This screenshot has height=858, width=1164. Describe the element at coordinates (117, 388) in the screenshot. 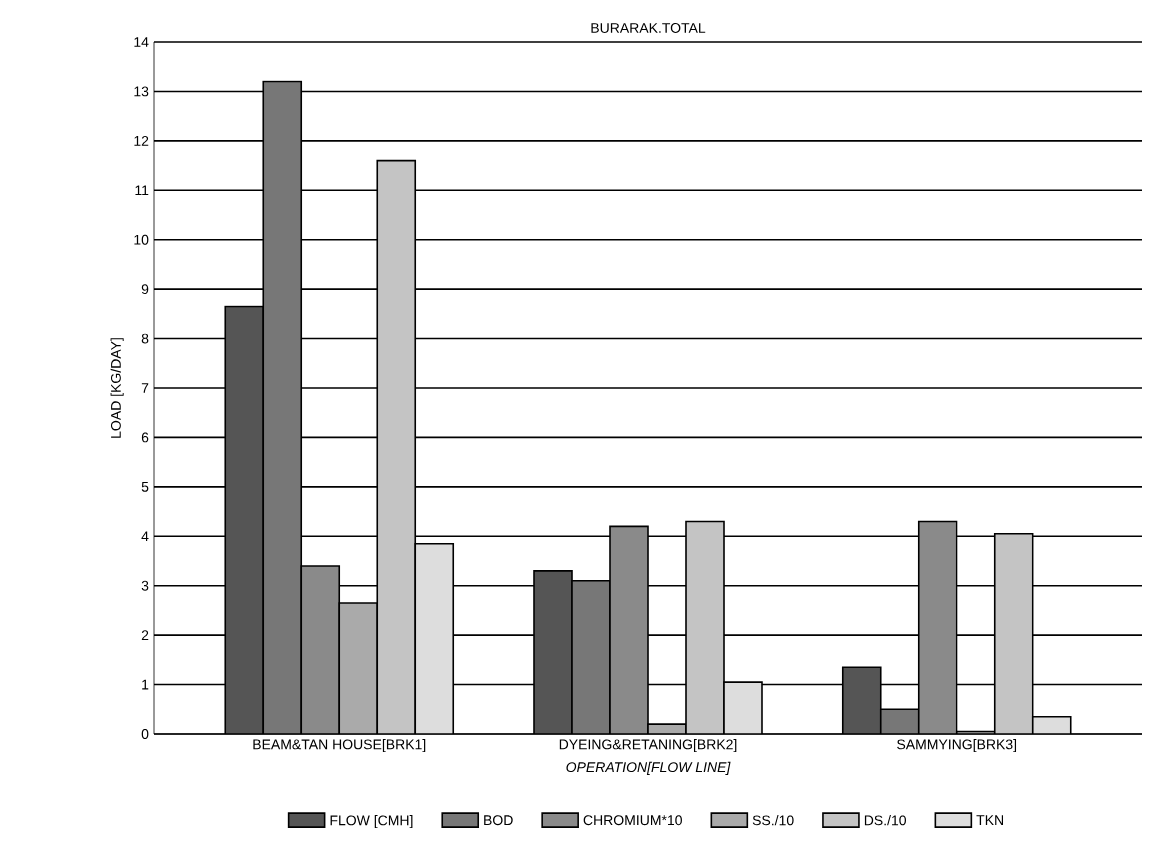

I see `y-axis-title: LOAD [KG/DAY]` at that location.